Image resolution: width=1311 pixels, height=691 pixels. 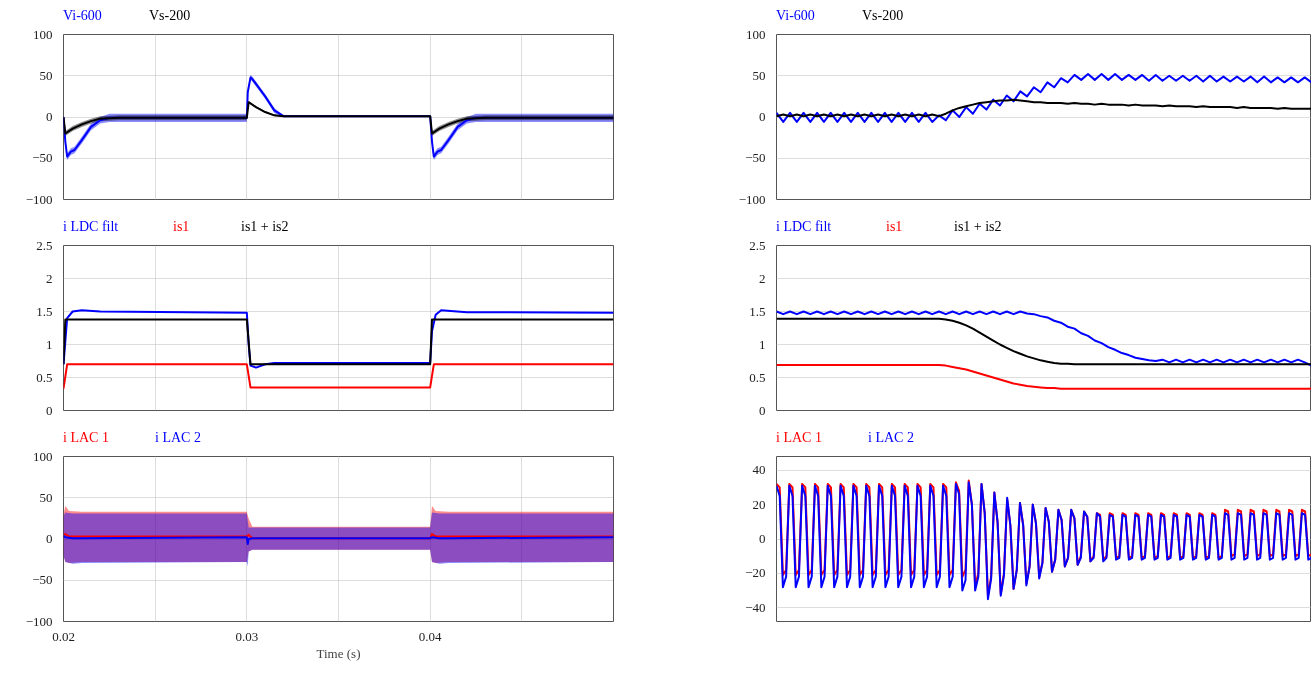 What do you see at coordinates (759, 470) in the screenshot?
I see `y-tick-label: 40` at bounding box center [759, 470].